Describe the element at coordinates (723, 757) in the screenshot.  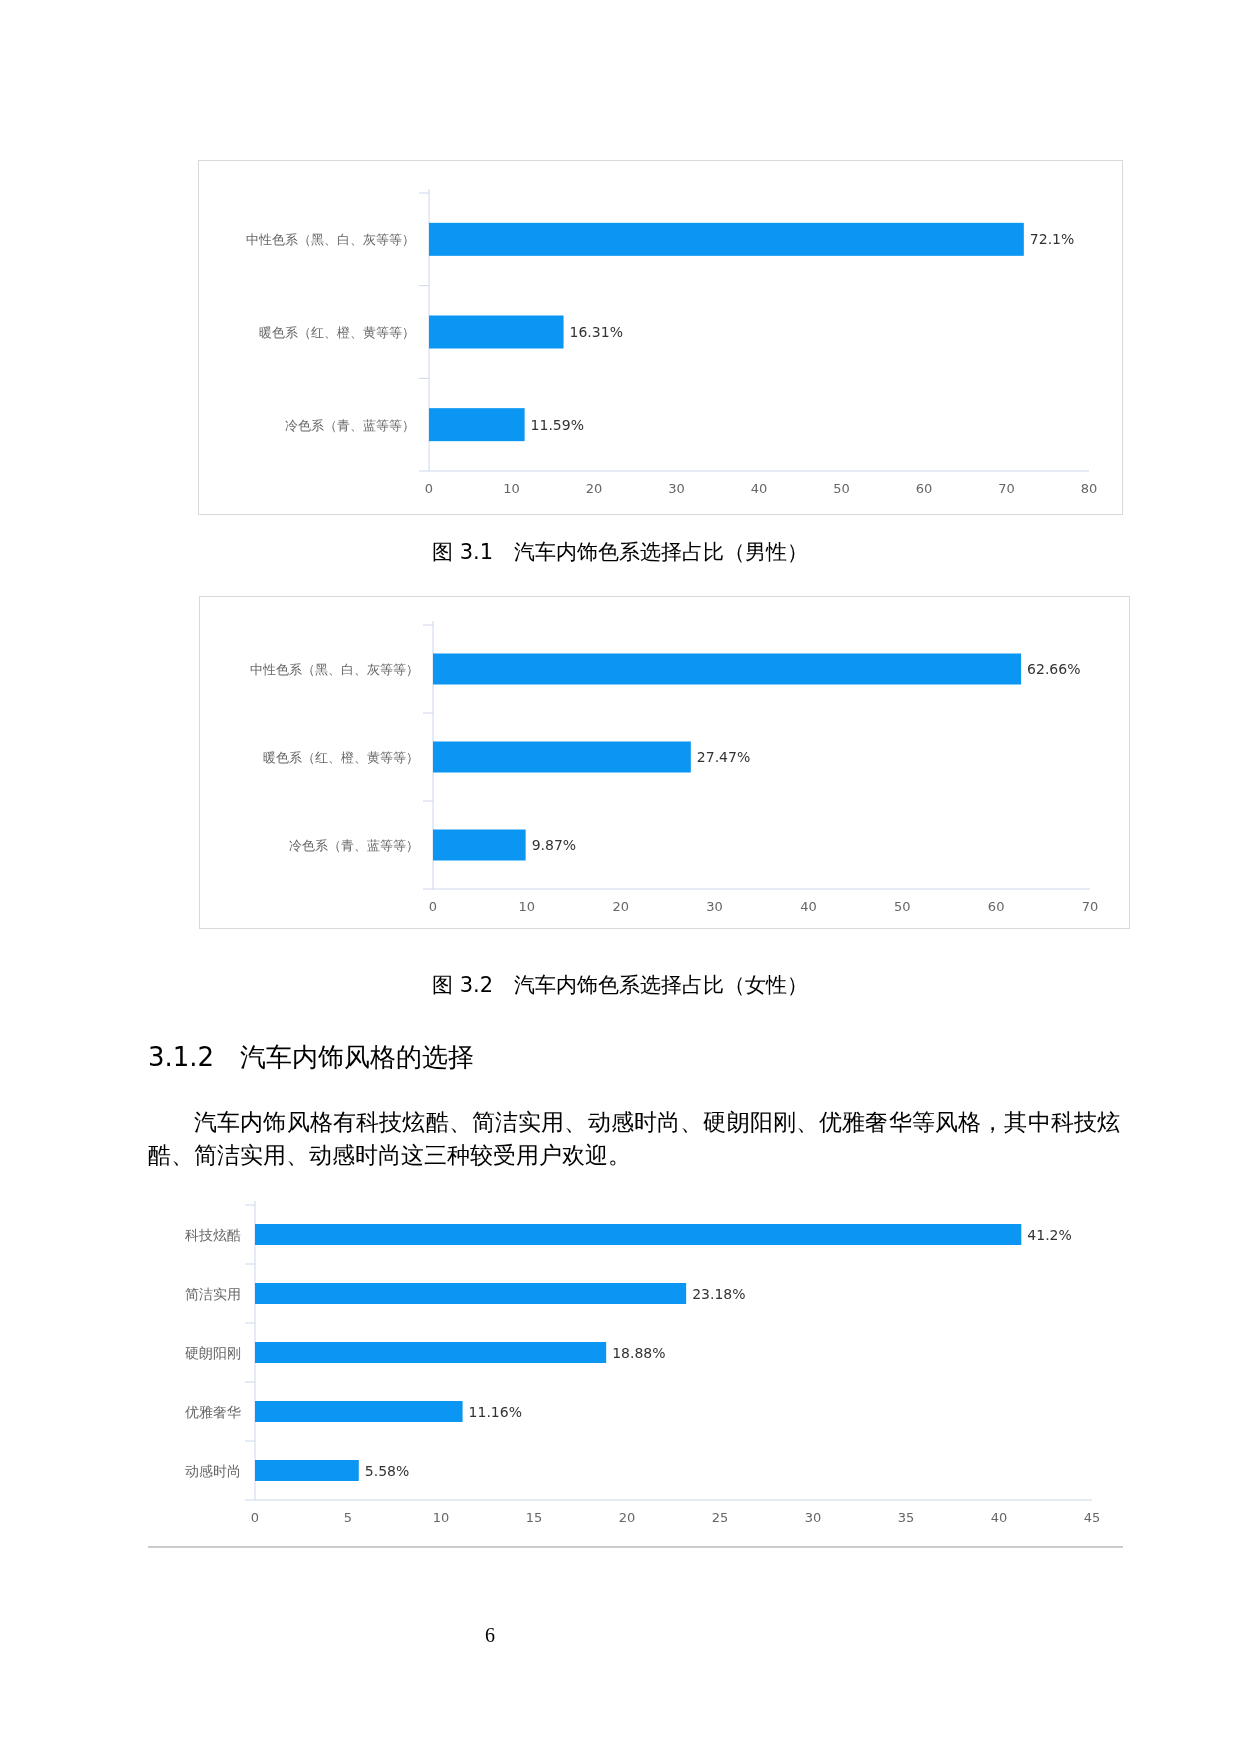
I see `data-label: 27.47%` at that location.